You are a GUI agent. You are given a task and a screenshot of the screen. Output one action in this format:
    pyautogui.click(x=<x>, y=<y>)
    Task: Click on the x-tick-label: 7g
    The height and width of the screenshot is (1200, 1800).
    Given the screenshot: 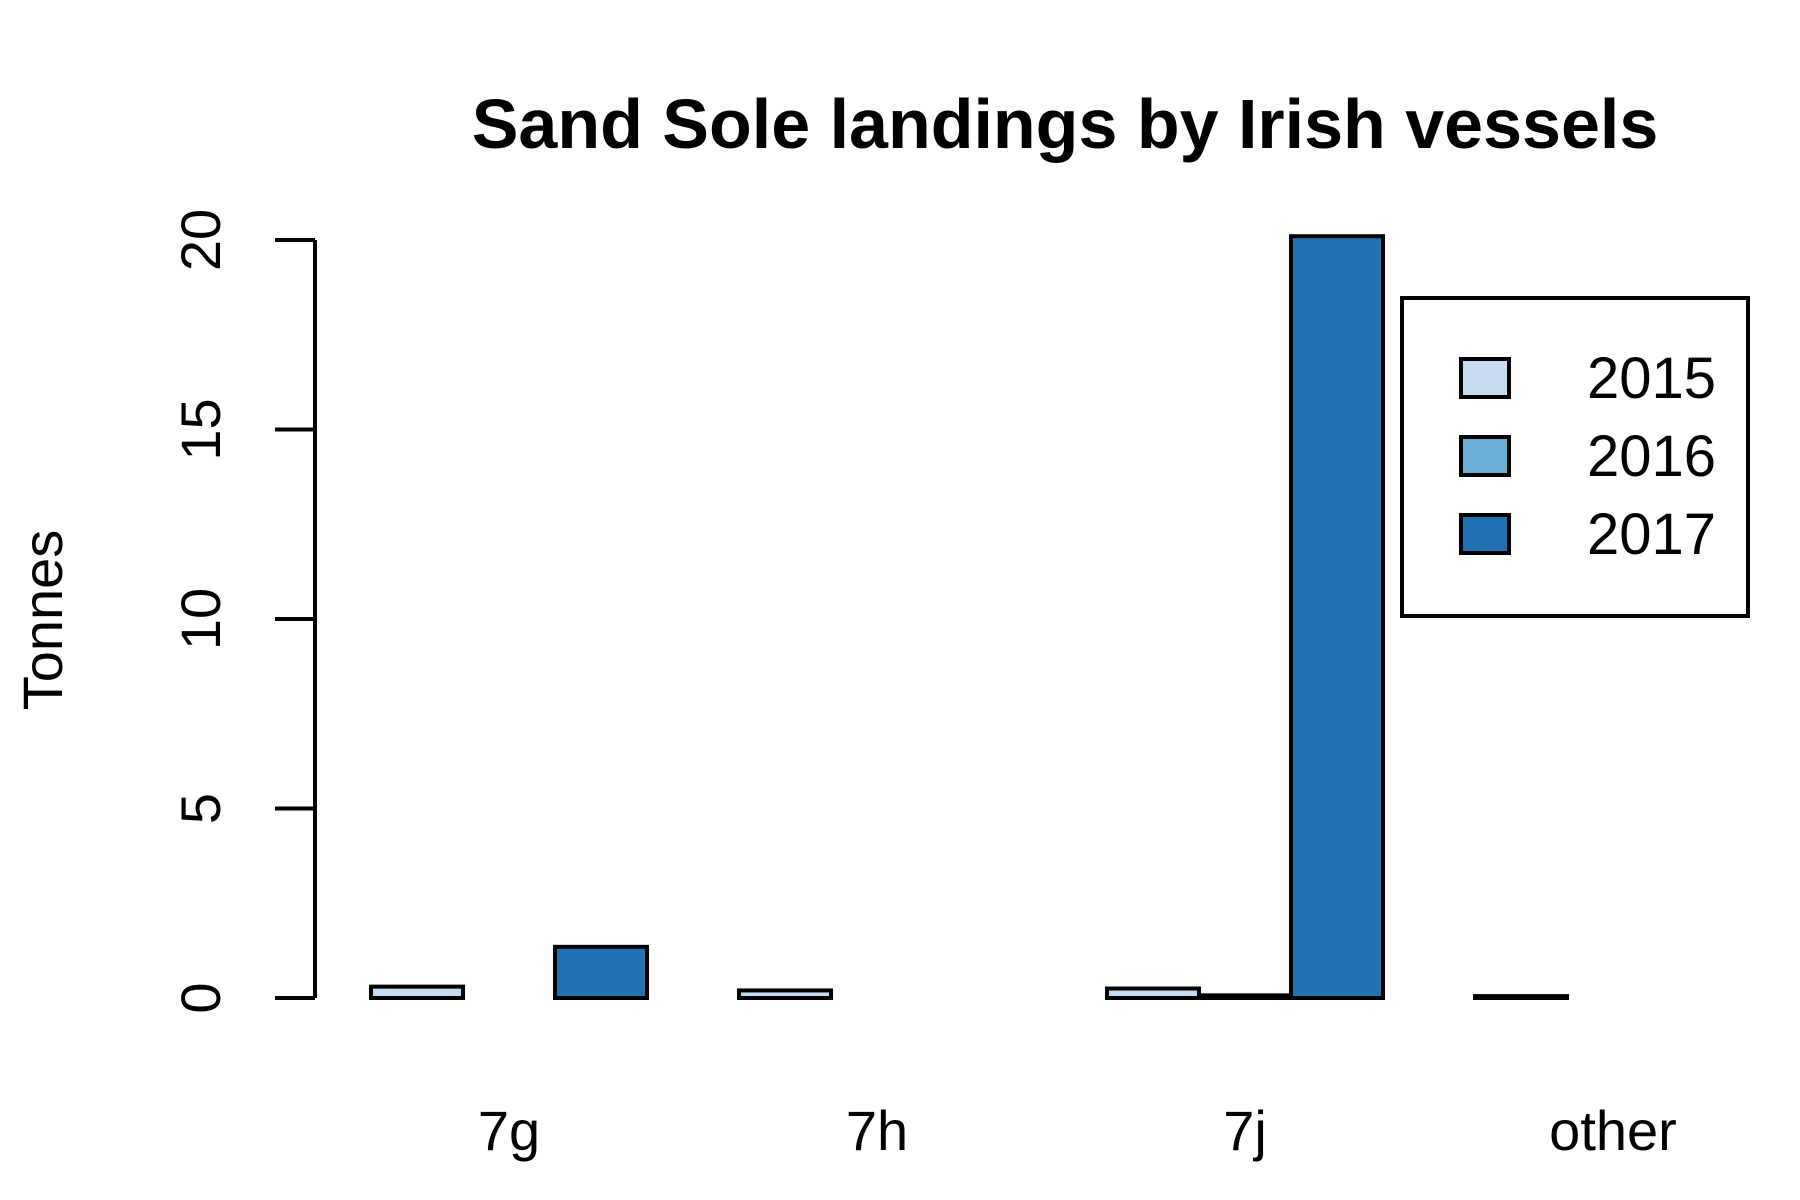 What is the action you would take?
    pyautogui.click(x=509, y=1130)
    